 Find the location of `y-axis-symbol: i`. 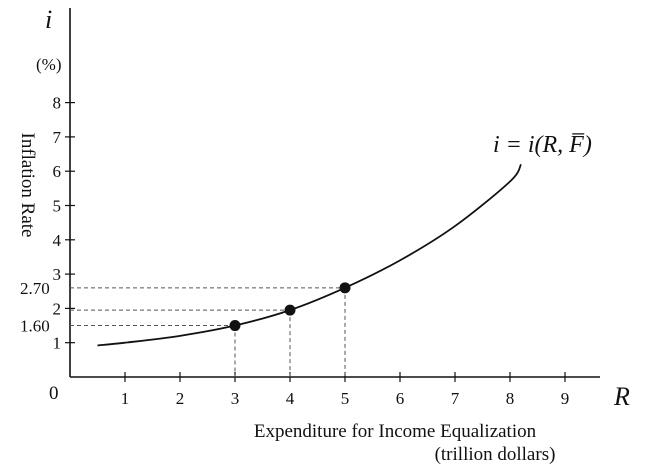

y-axis-symbol: i is located at coordinates (48, 19).